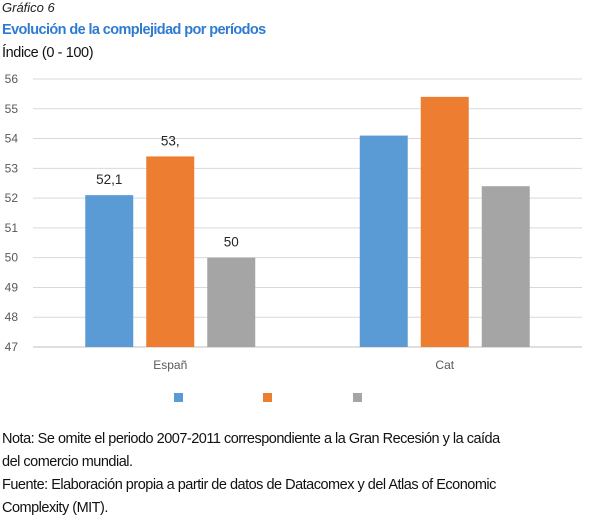 The width and height of the screenshot is (600, 520). Describe the element at coordinates (28, 7) in the screenshot. I see `figure-number: Gráfico 6` at that location.